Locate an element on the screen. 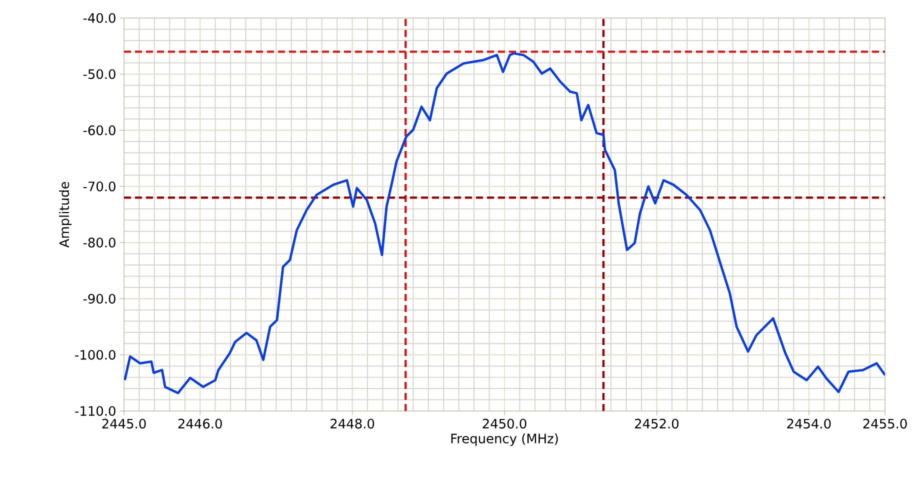 The height and width of the screenshot is (481, 916). x-tick-label: 2450.0 is located at coordinates (504, 423).